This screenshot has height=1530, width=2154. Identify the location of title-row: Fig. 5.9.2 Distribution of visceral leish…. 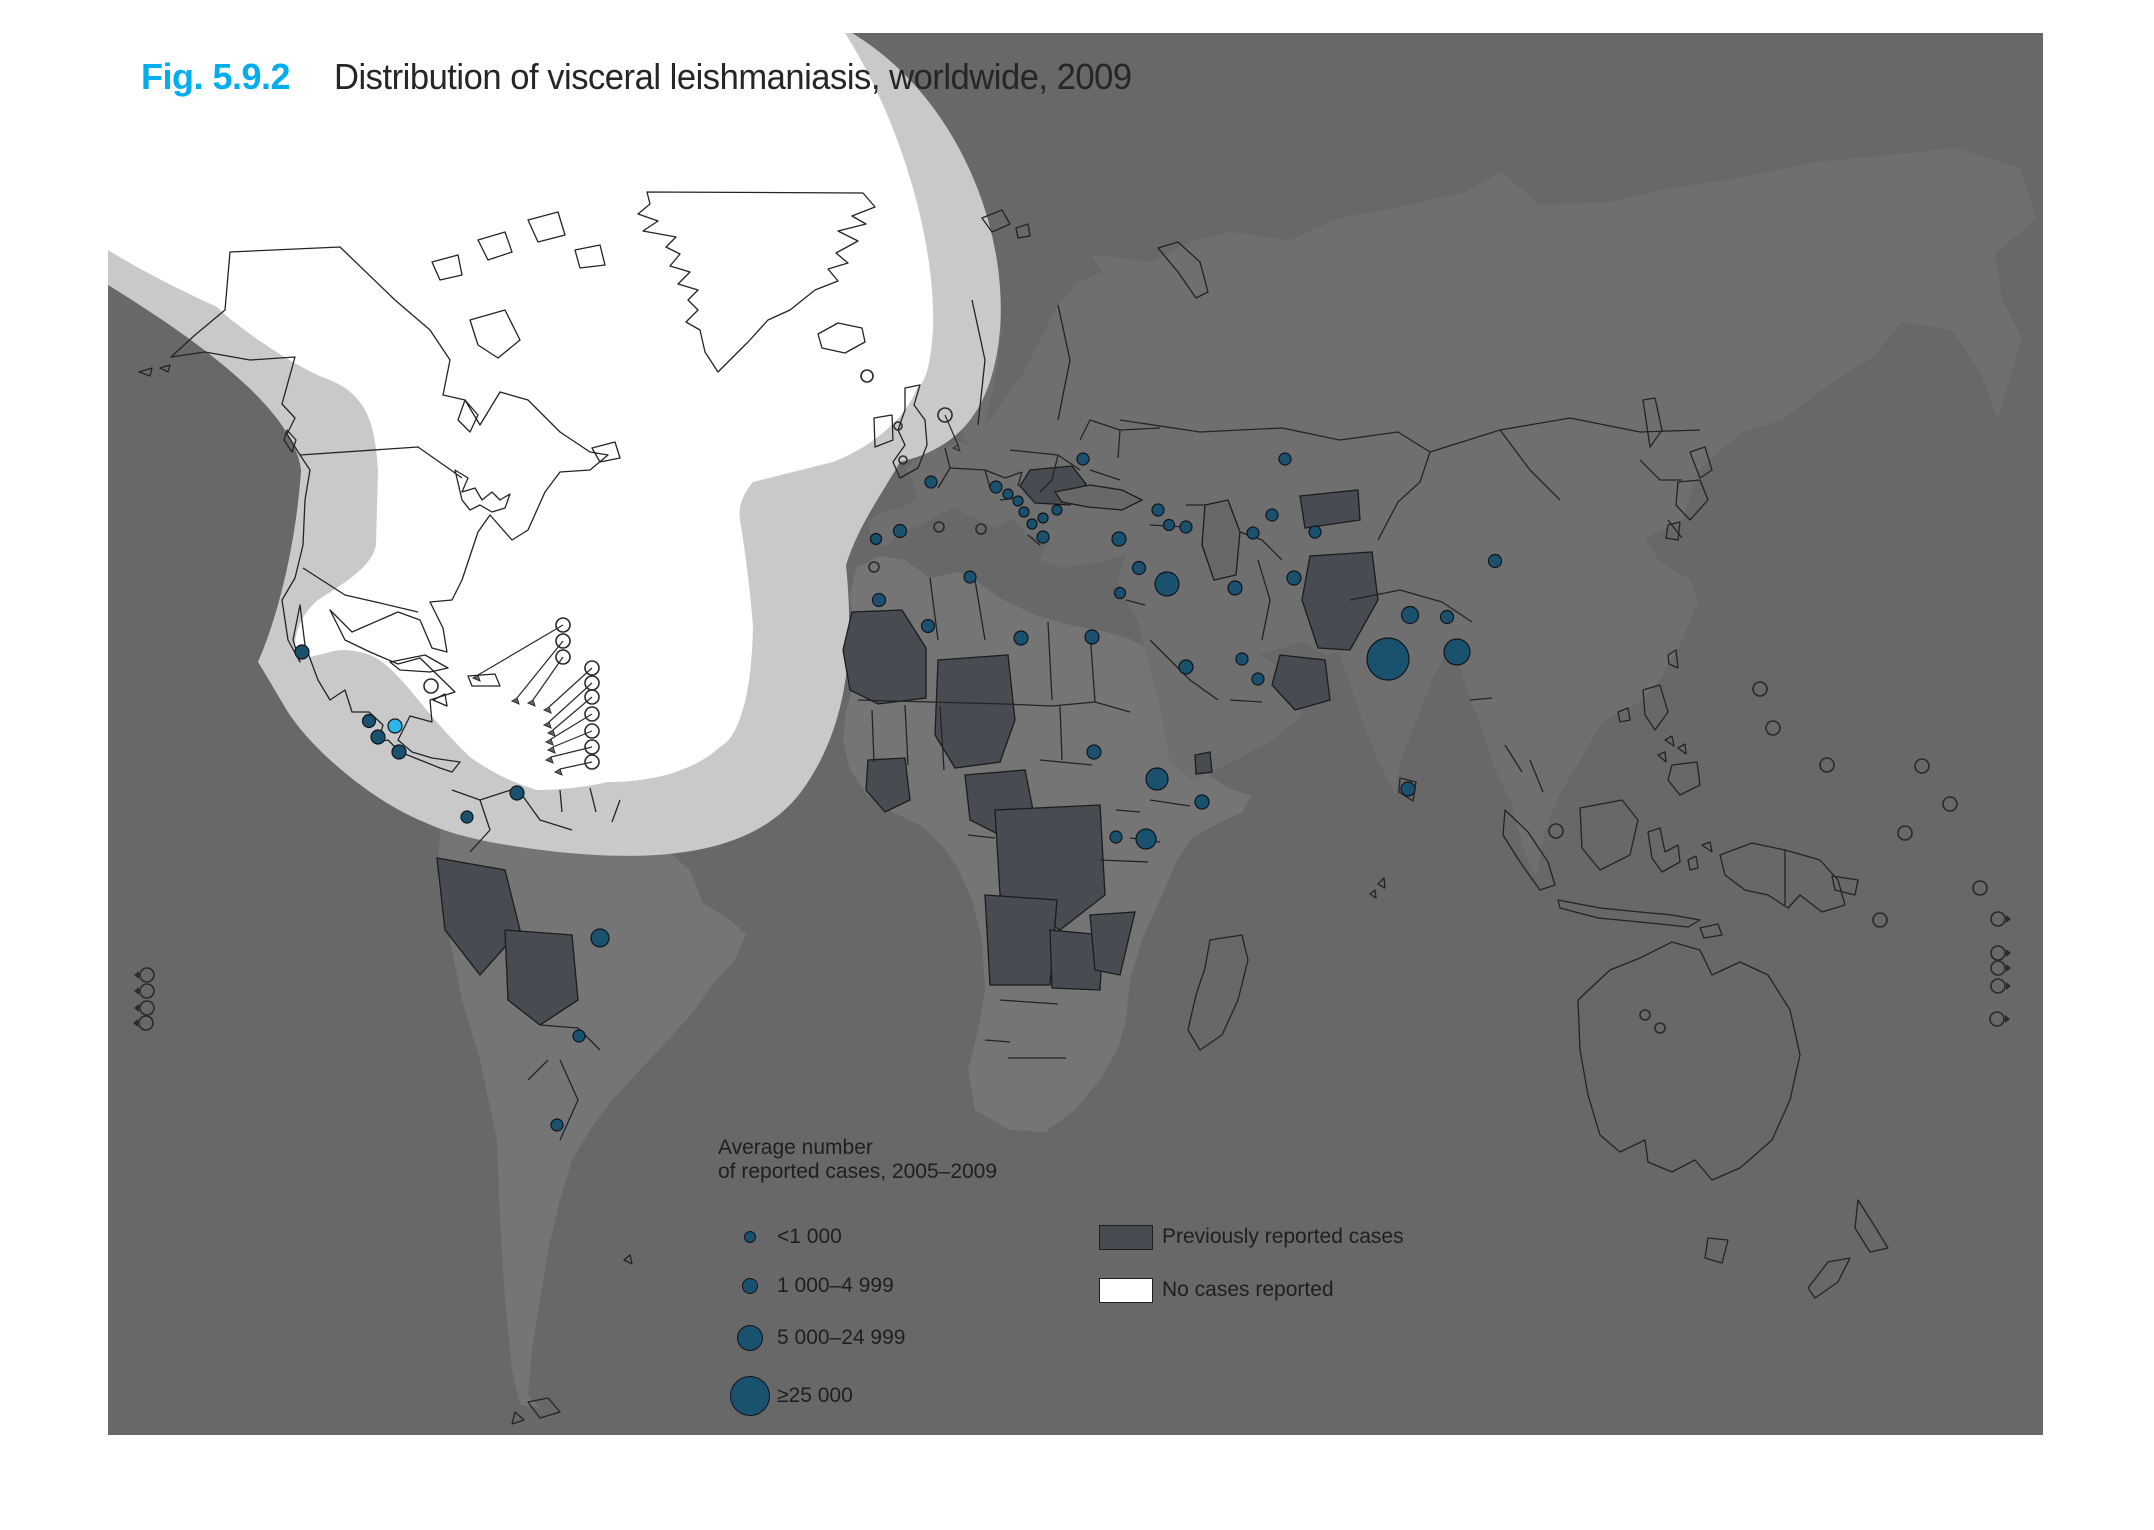
(653, 77).